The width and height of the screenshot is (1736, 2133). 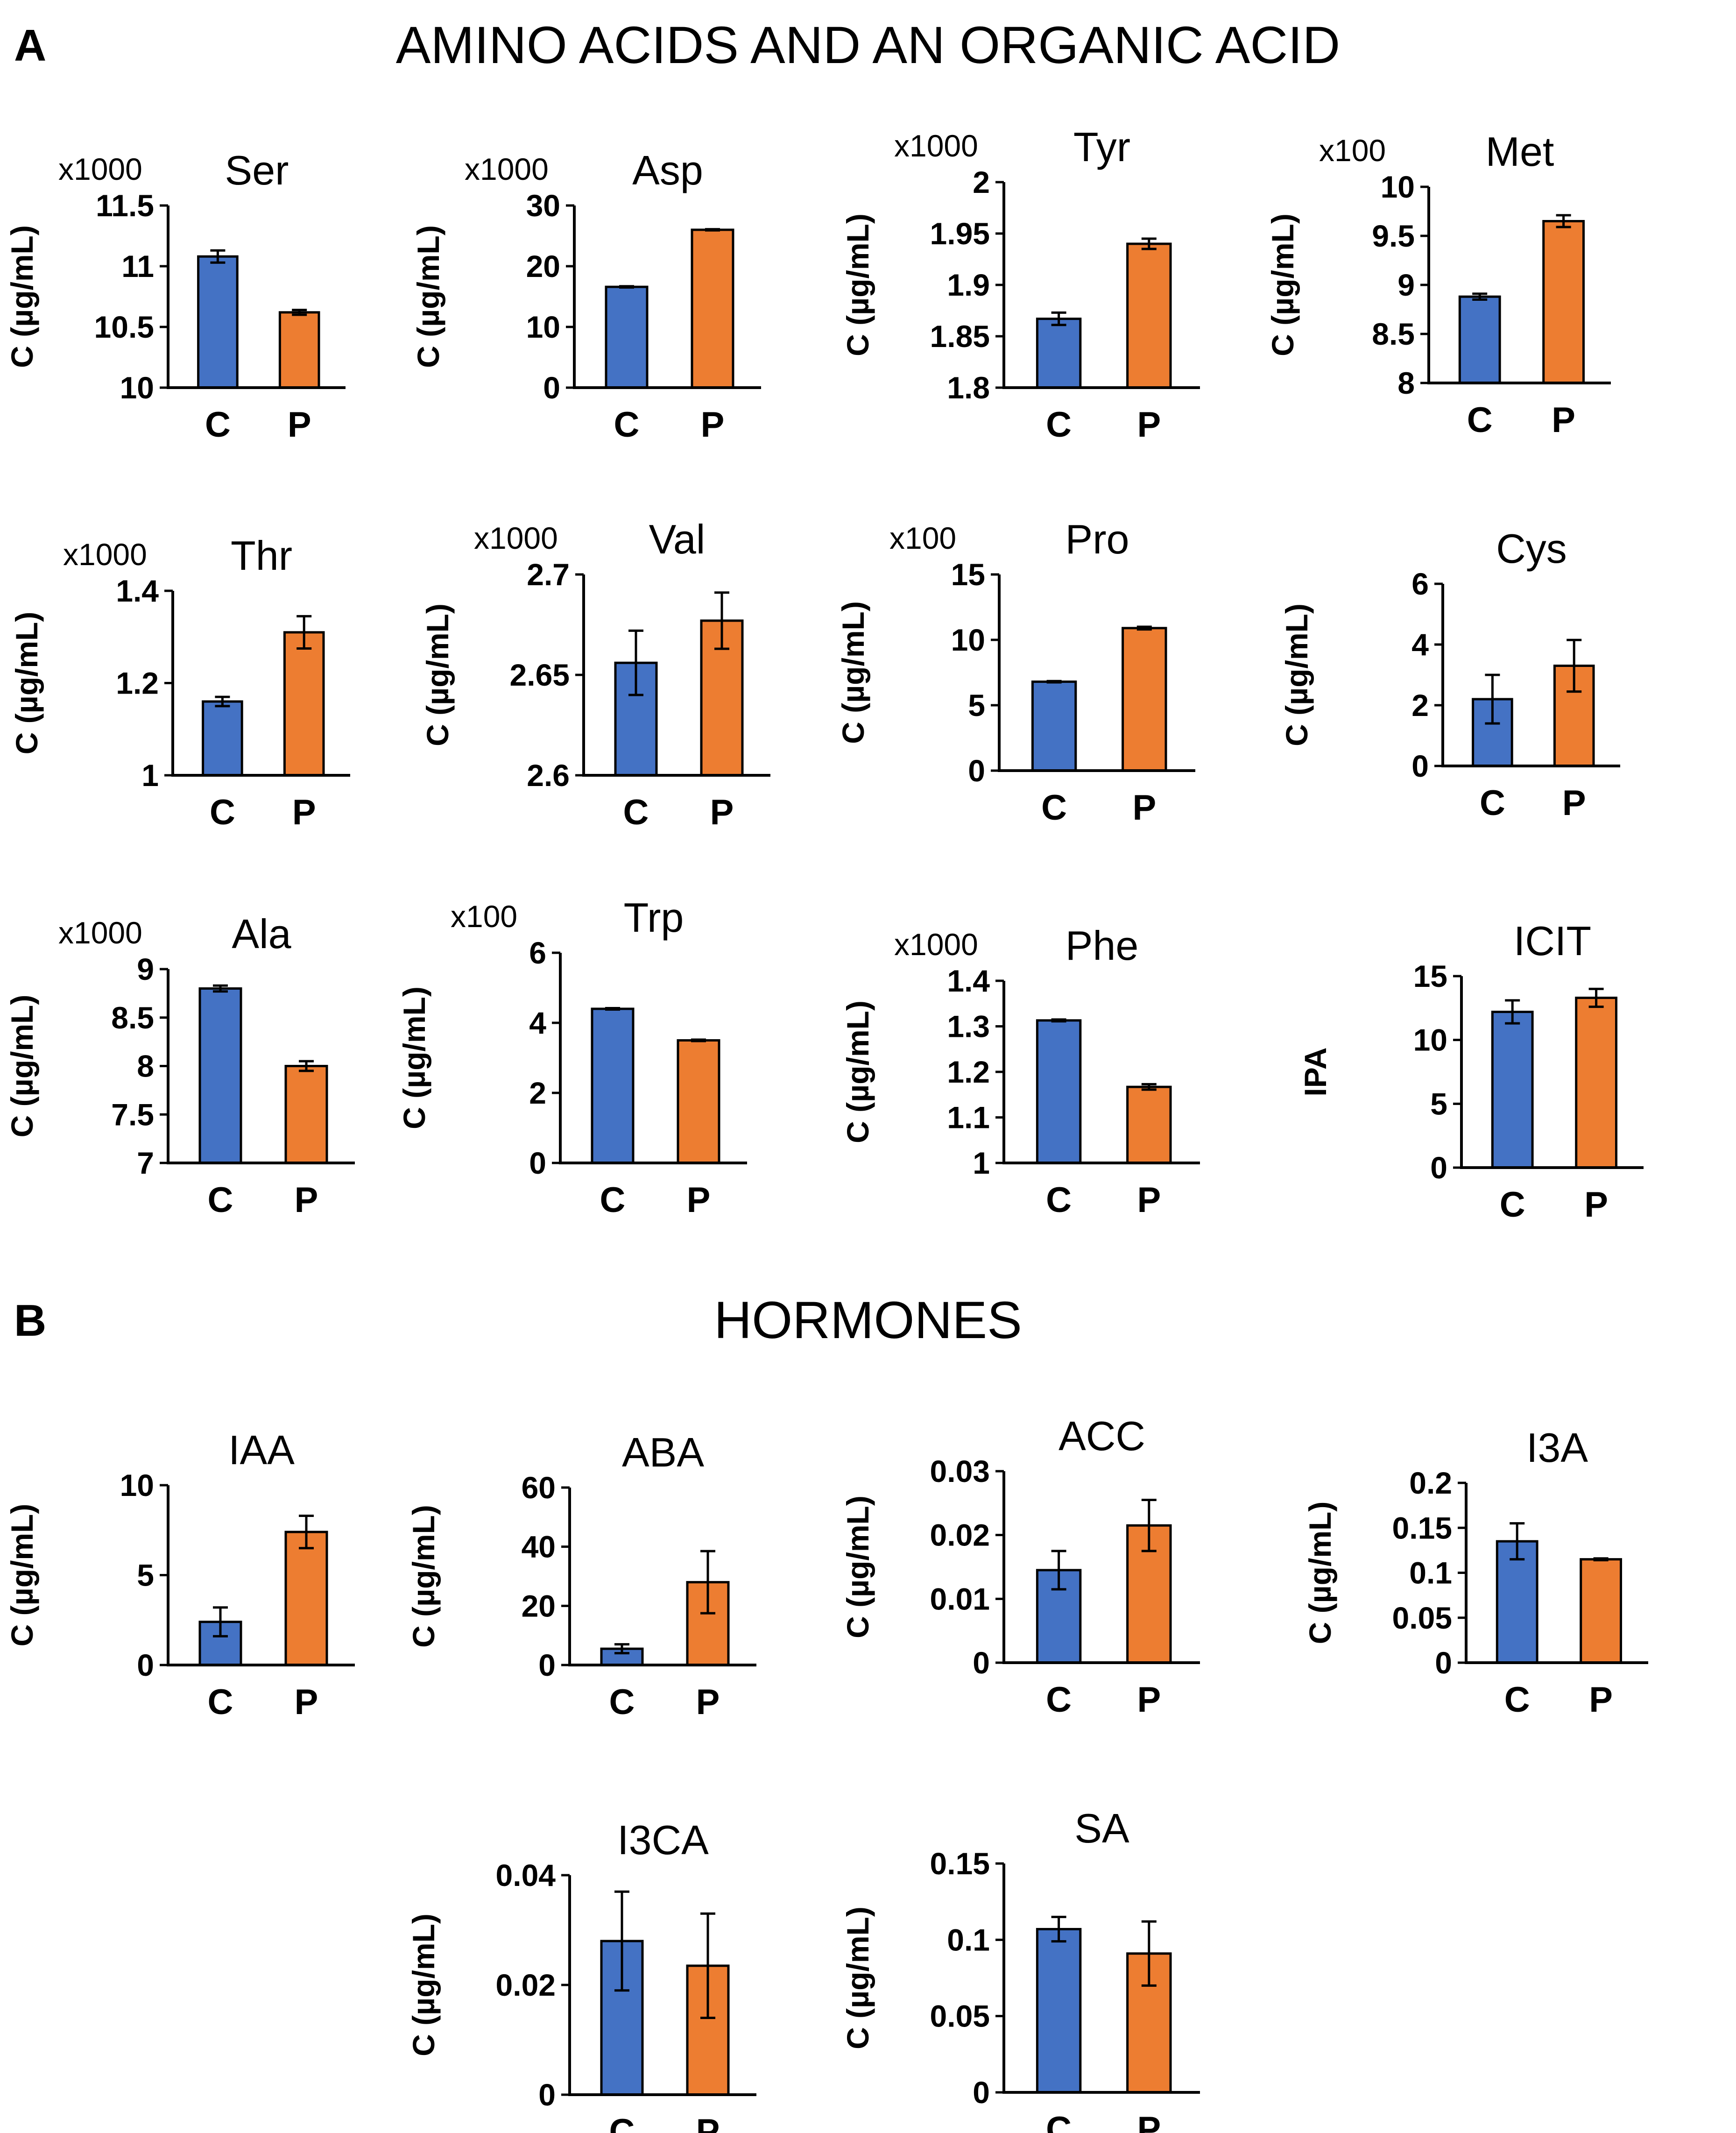 I want to click on chart-ser: Ser x1000 C (µg/mL) 10 10.5 11 11.5 C P, so click(x=176, y=296).